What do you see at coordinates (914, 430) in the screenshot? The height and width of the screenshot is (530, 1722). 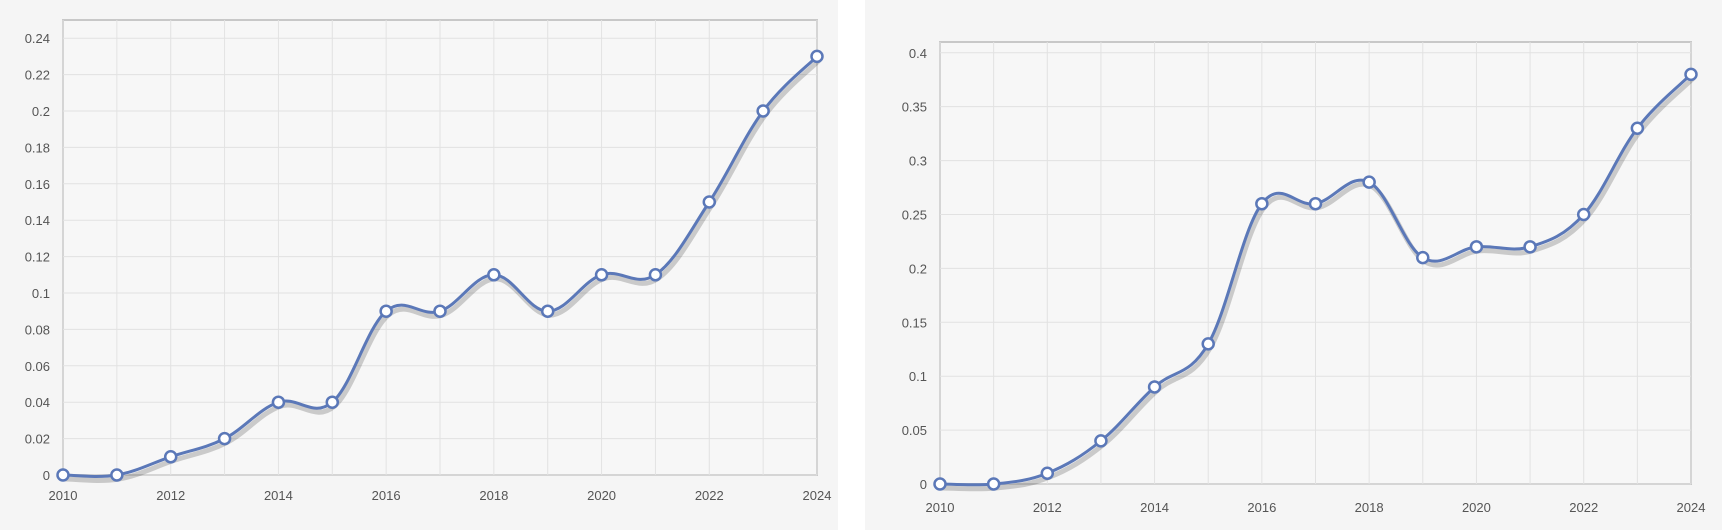 I see `y-tick-label: 0.05` at bounding box center [914, 430].